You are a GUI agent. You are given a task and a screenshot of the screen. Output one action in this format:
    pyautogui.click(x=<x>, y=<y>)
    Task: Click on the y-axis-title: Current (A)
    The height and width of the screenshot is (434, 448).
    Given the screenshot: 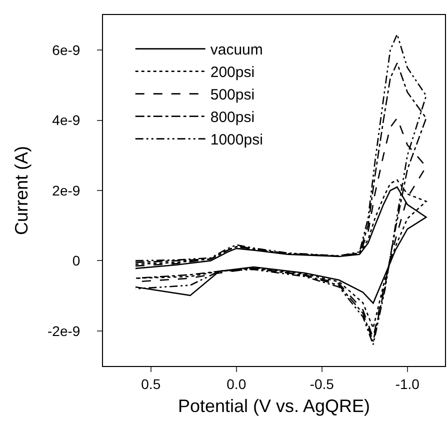 What is the action you would take?
    pyautogui.click(x=22, y=191)
    